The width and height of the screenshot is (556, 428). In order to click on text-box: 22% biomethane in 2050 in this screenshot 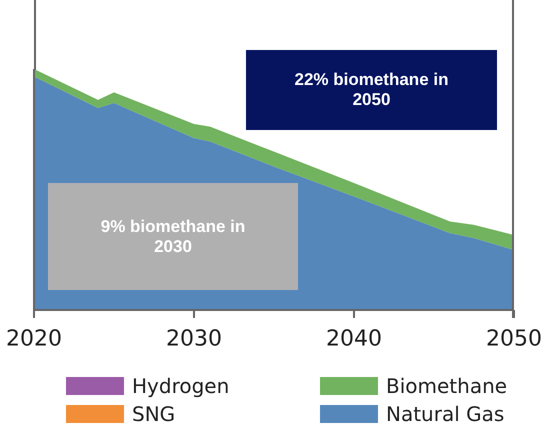, I will do `click(371, 90)`.